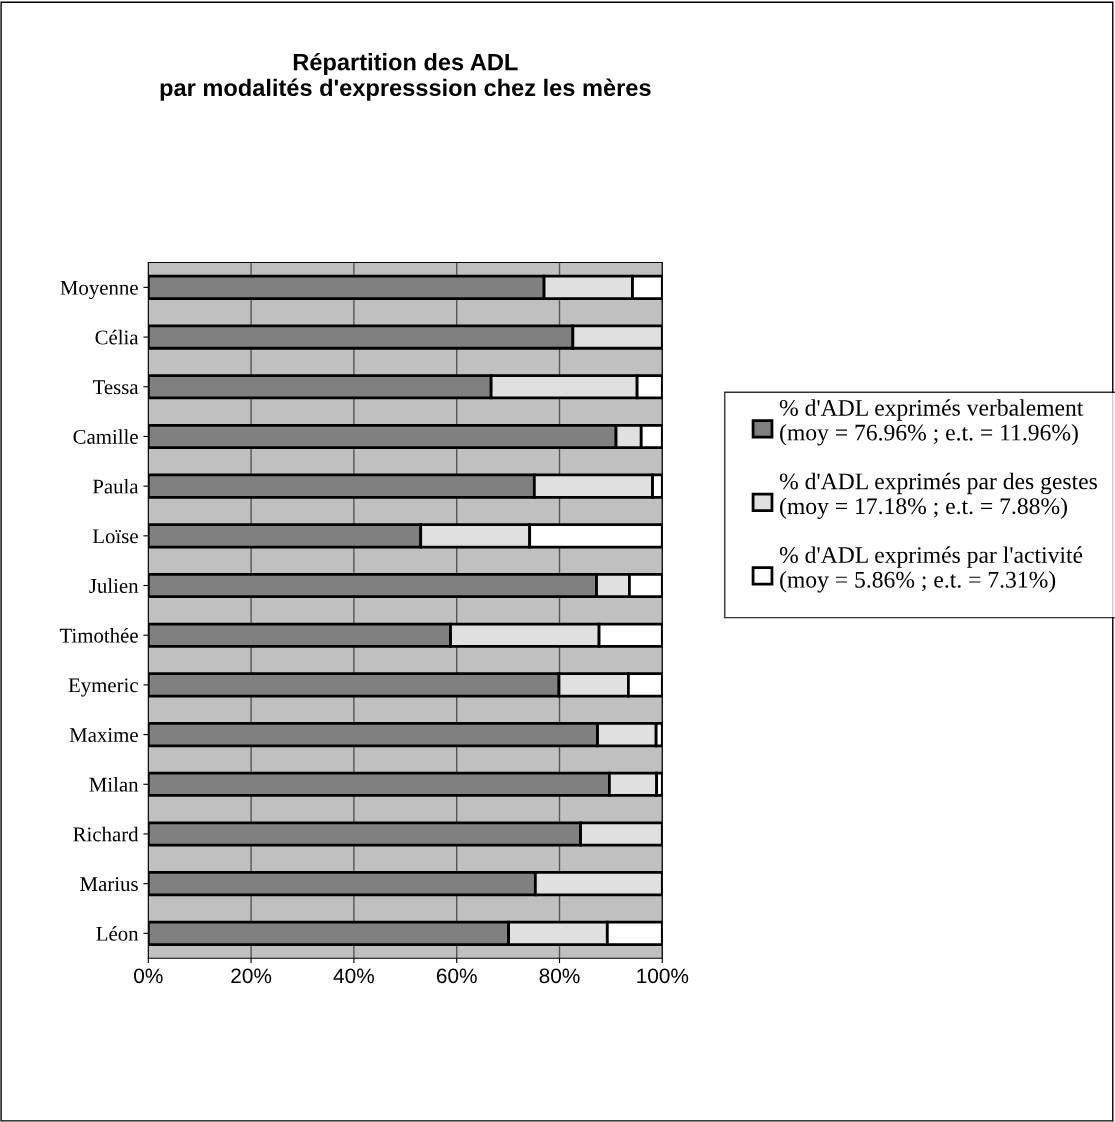 Image resolution: width=1115 pixels, height=1122 pixels. Describe the element at coordinates (117, 933) in the screenshot. I see `y-tick-label: Léon` at that location.